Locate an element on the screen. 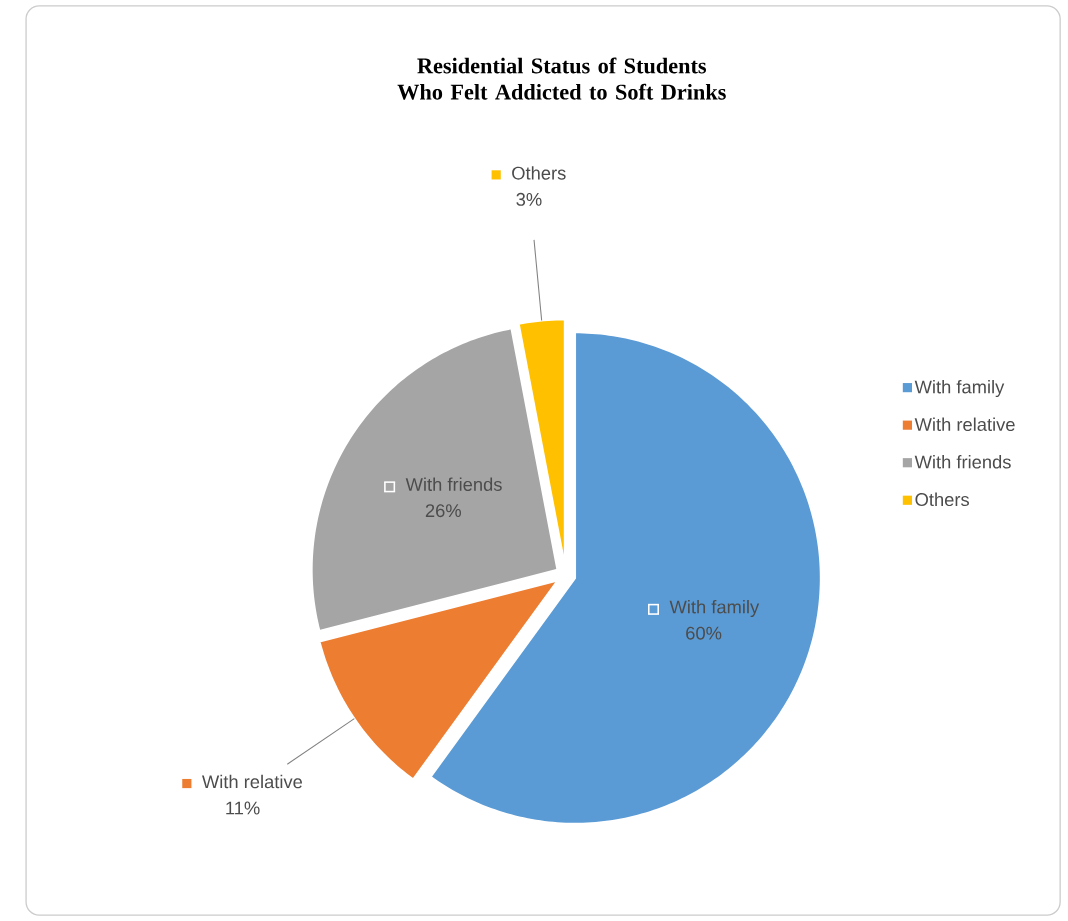 Image resolution: width=1068 pixels, height=921 pixels. legend-label: With friends is located at coordinates (962, 462).